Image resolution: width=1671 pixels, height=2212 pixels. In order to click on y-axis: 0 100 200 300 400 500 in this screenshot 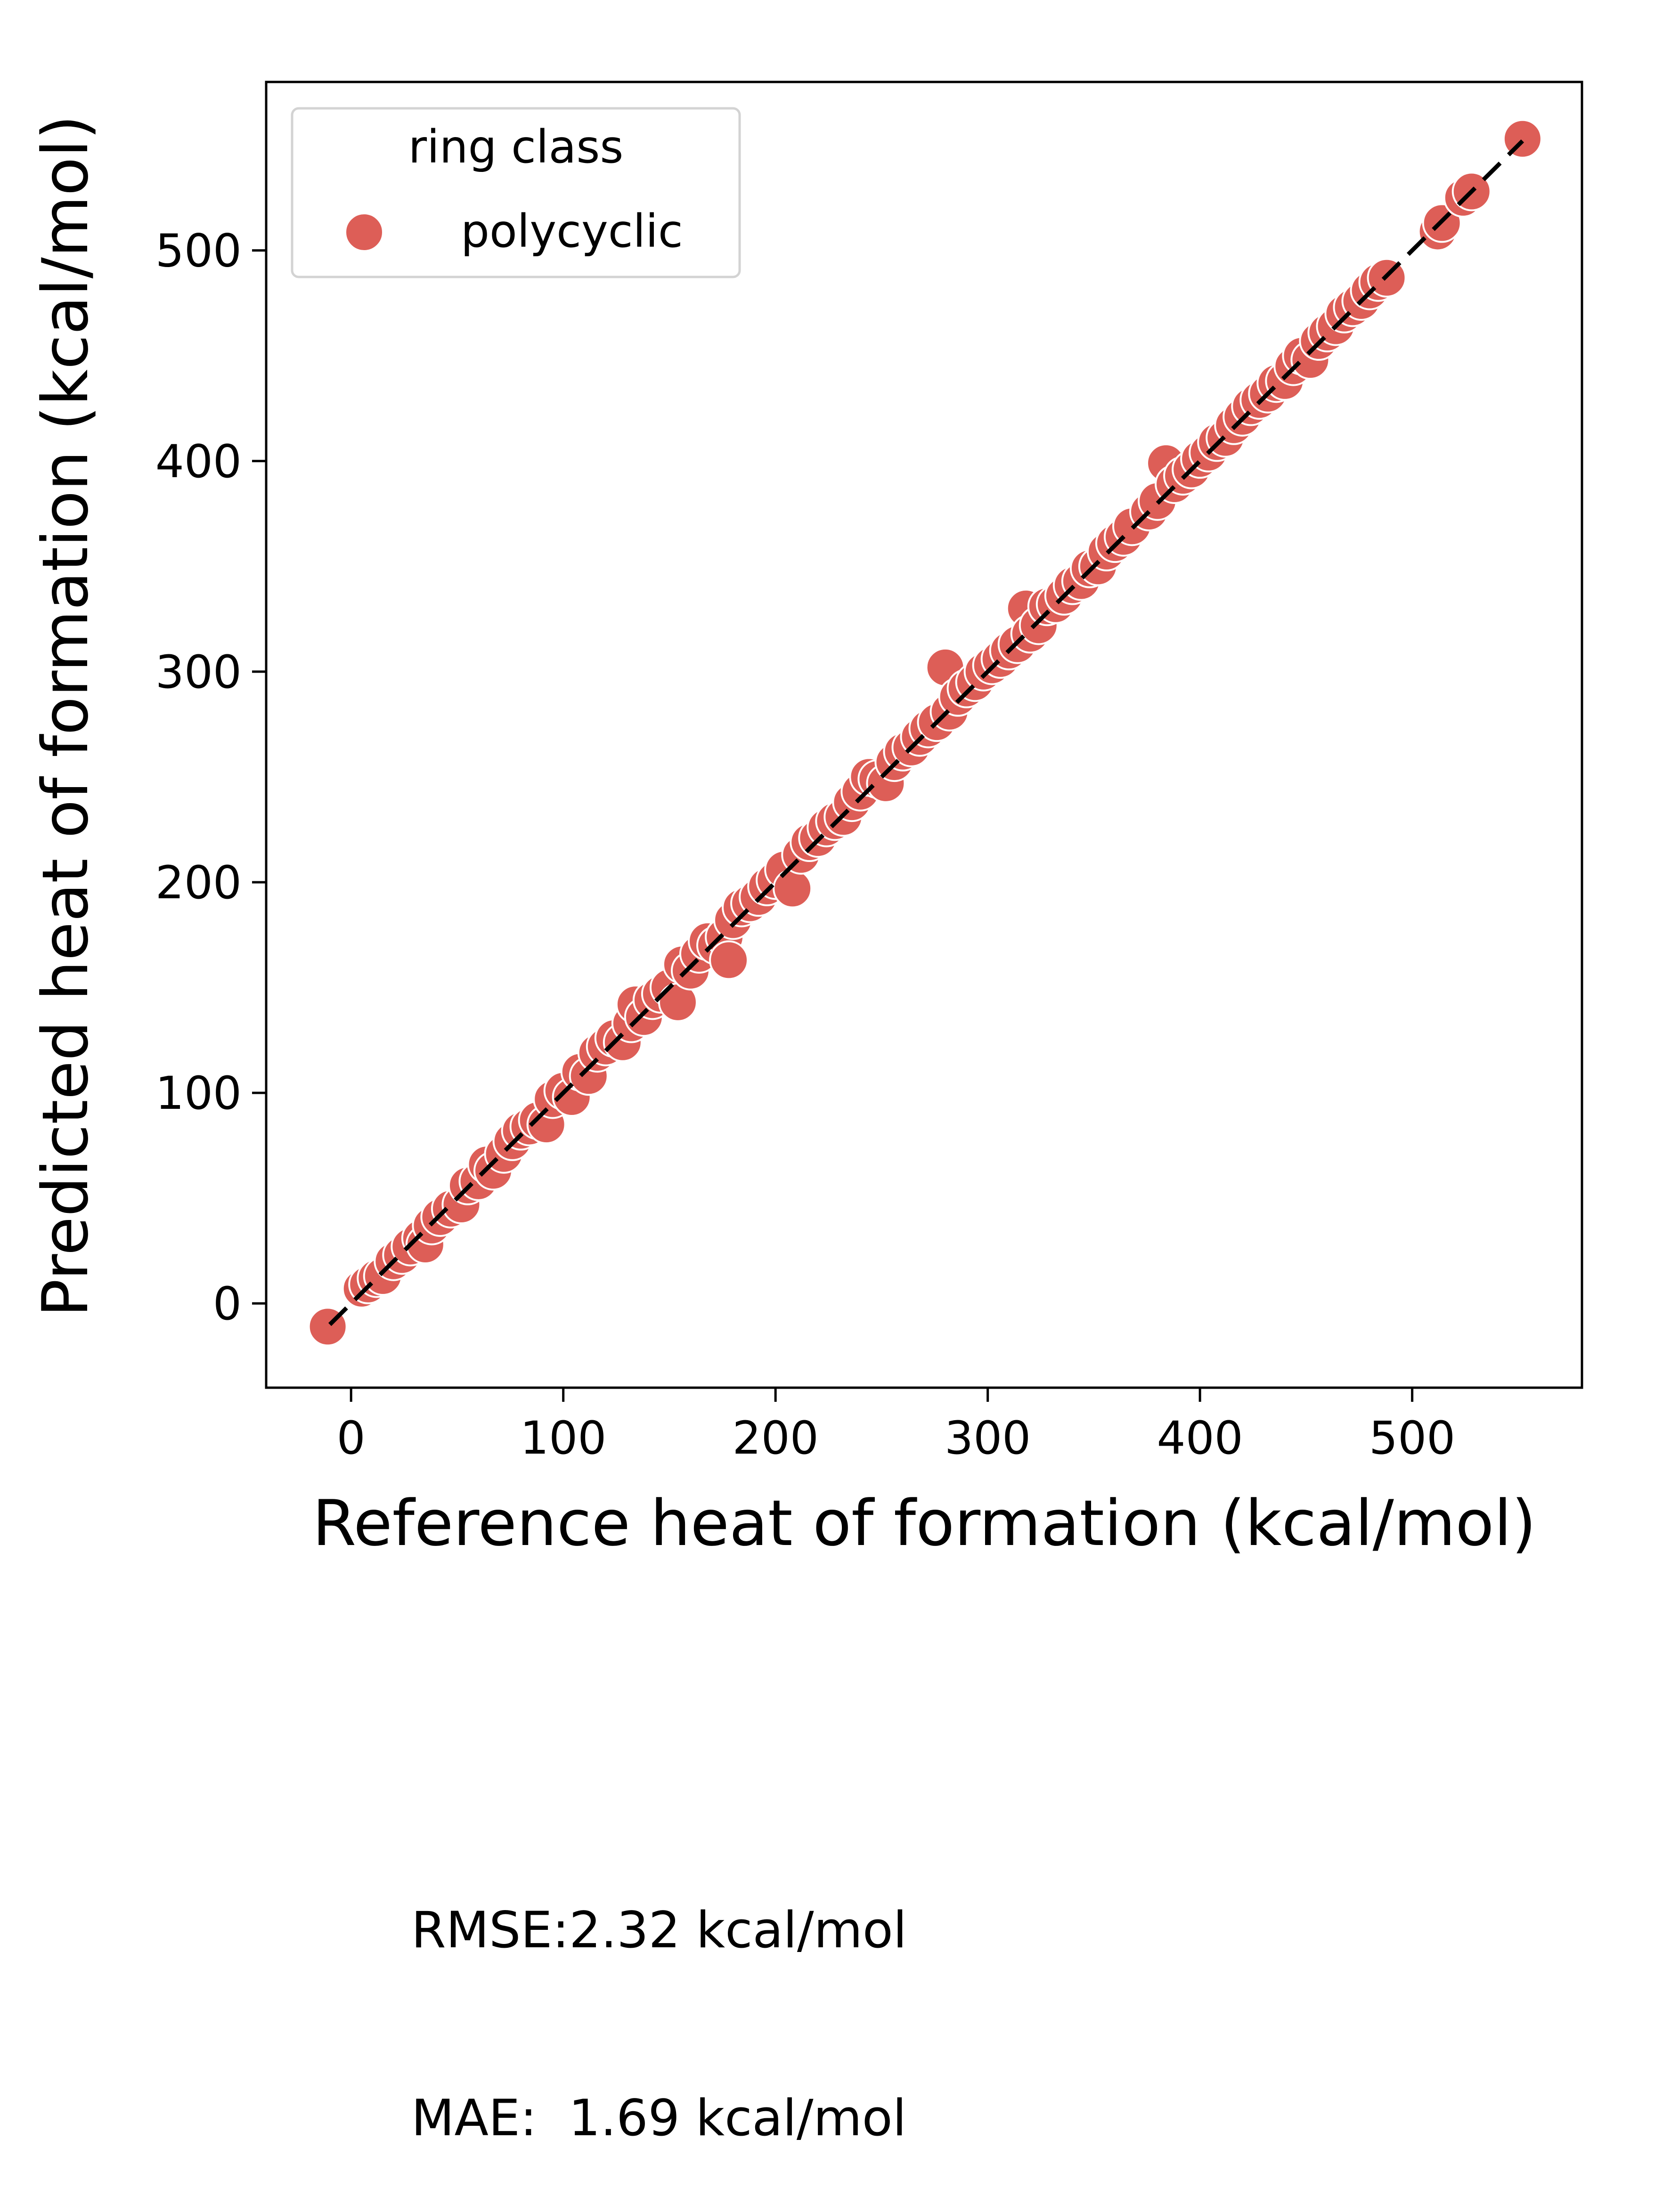, I will do `click(210, 777)`.